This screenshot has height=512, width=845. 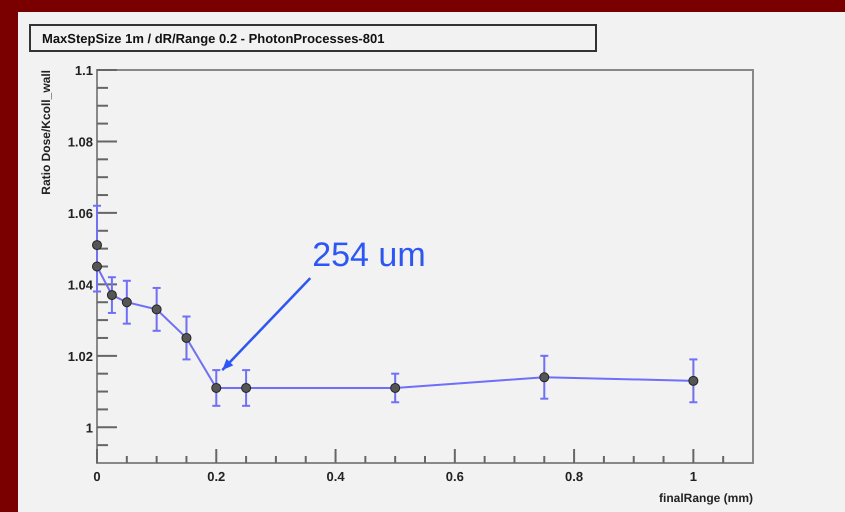 I want to click on x-axis-title: finalRange (mm), so click(x=705, y=498).